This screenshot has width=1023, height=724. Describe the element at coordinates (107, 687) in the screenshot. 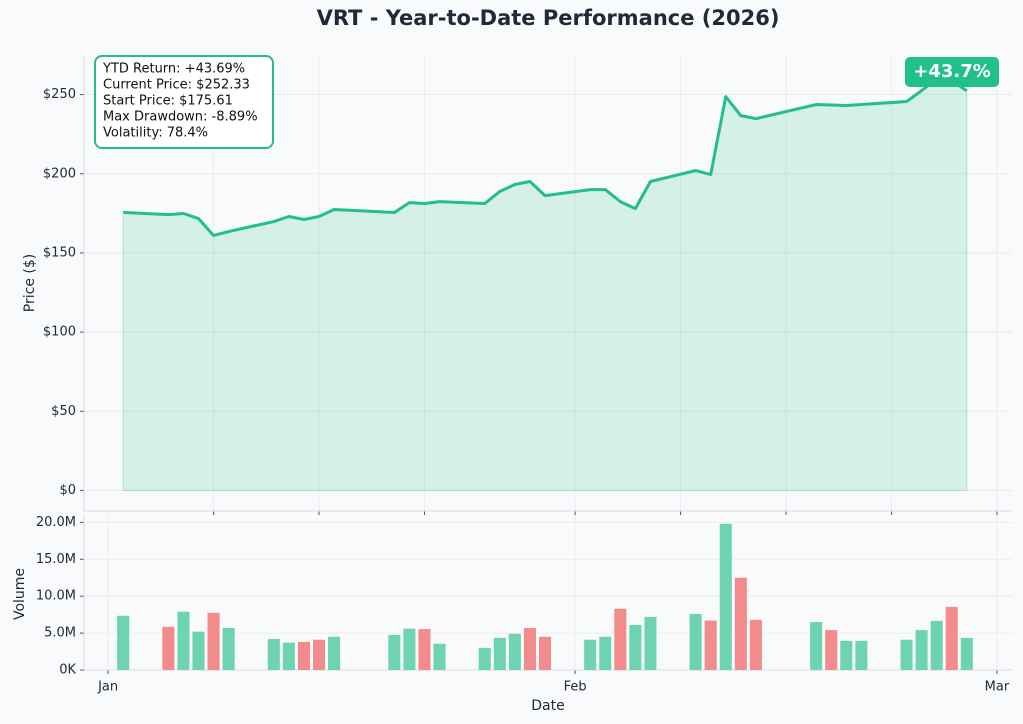

I see `x-tick-label: Jan` at that location.